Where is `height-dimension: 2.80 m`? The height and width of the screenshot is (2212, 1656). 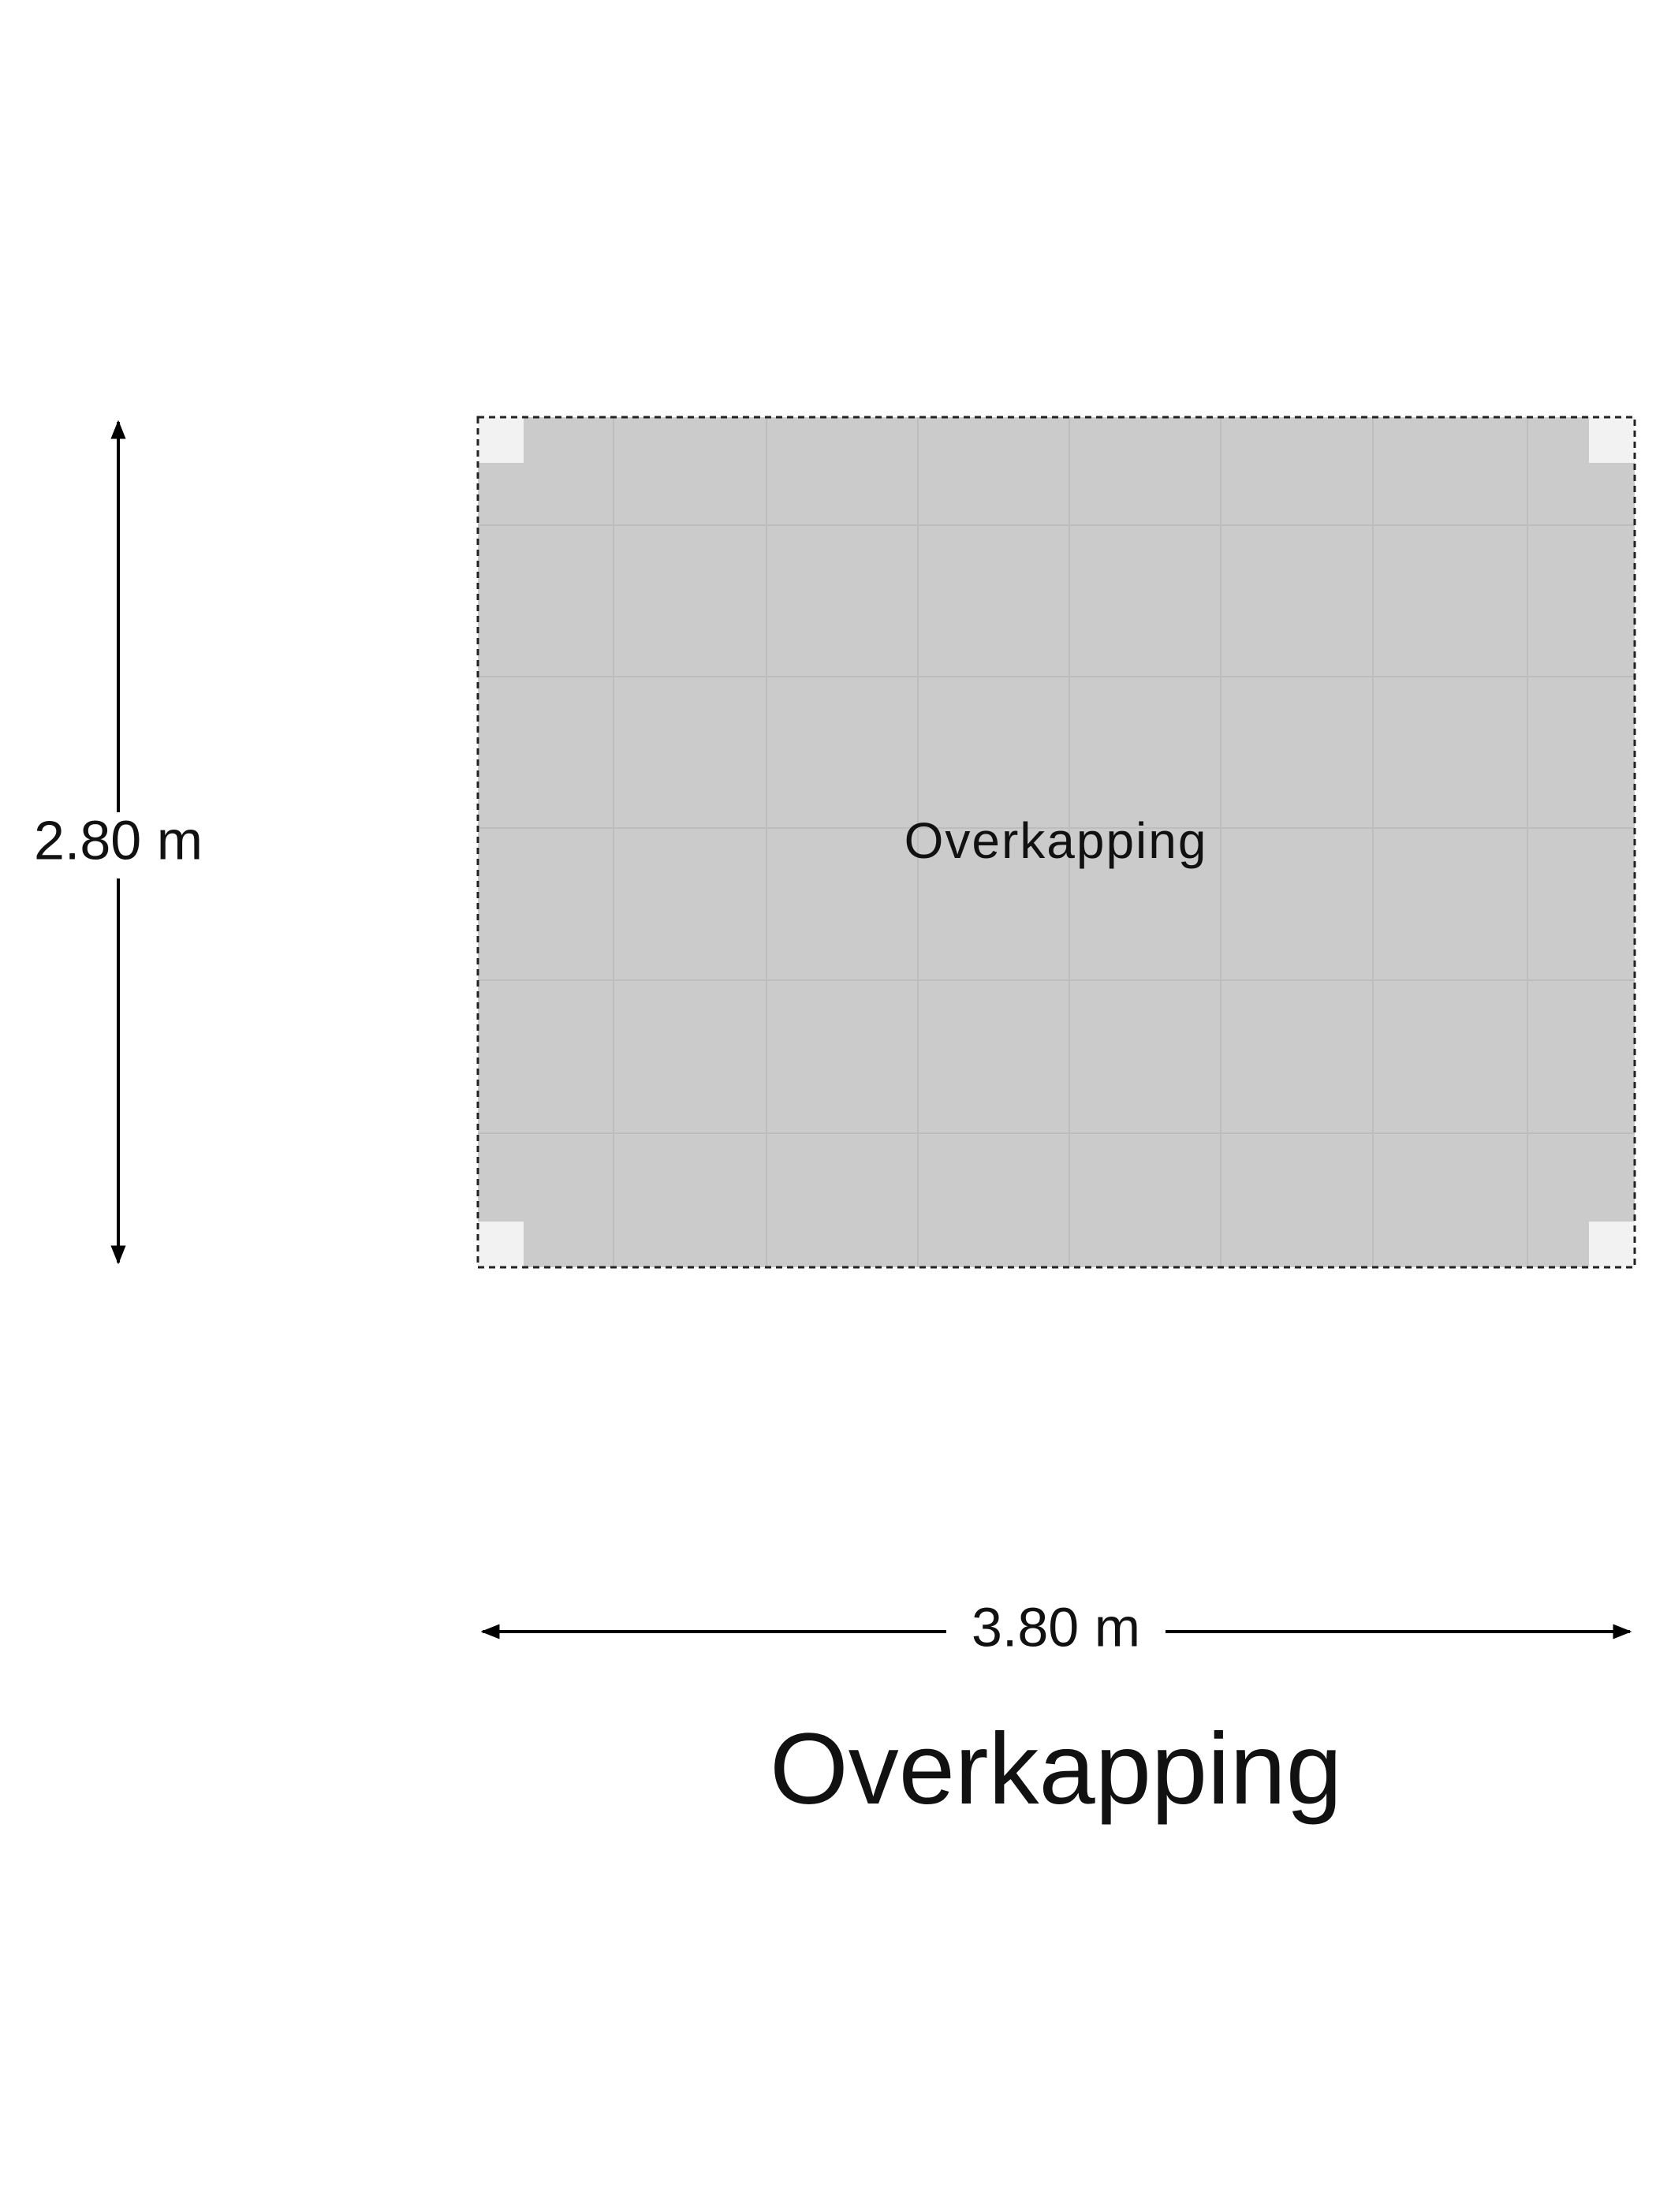
height-dimension: 2.80 m is located at coordinates (118, 842).